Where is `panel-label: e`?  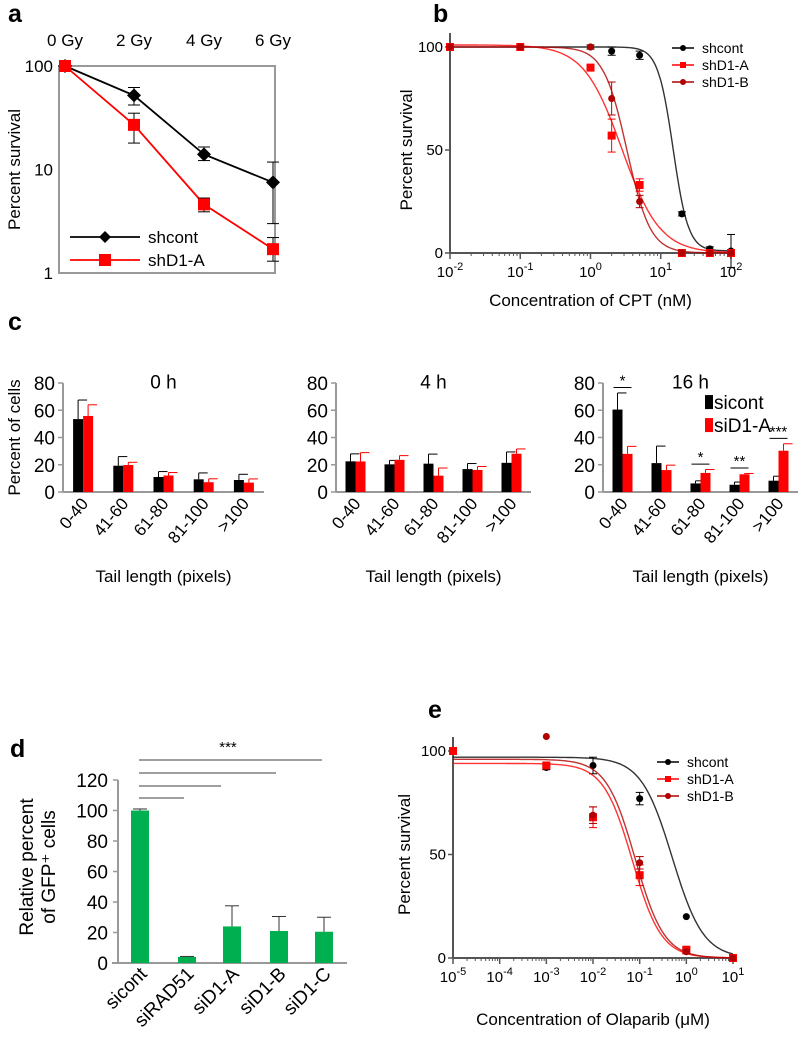
panel-label: e is located at coordinates (435, 710).